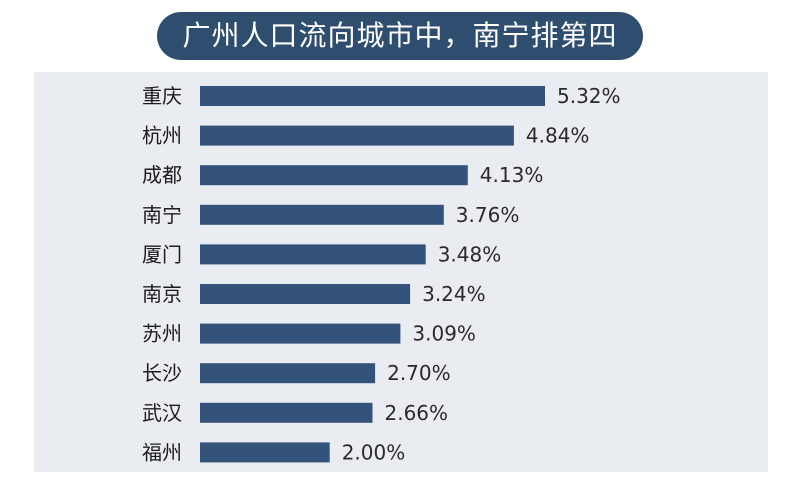 The image size is (800, 481). Describe the element at coordinates (444, 334) in the screenshot. I see `value-label: 3.09%` at that location.